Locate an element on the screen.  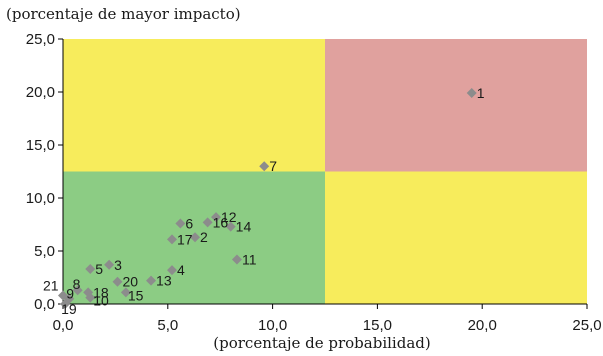
y-tick-label: 20,0 is located at coordinates (40, 92).